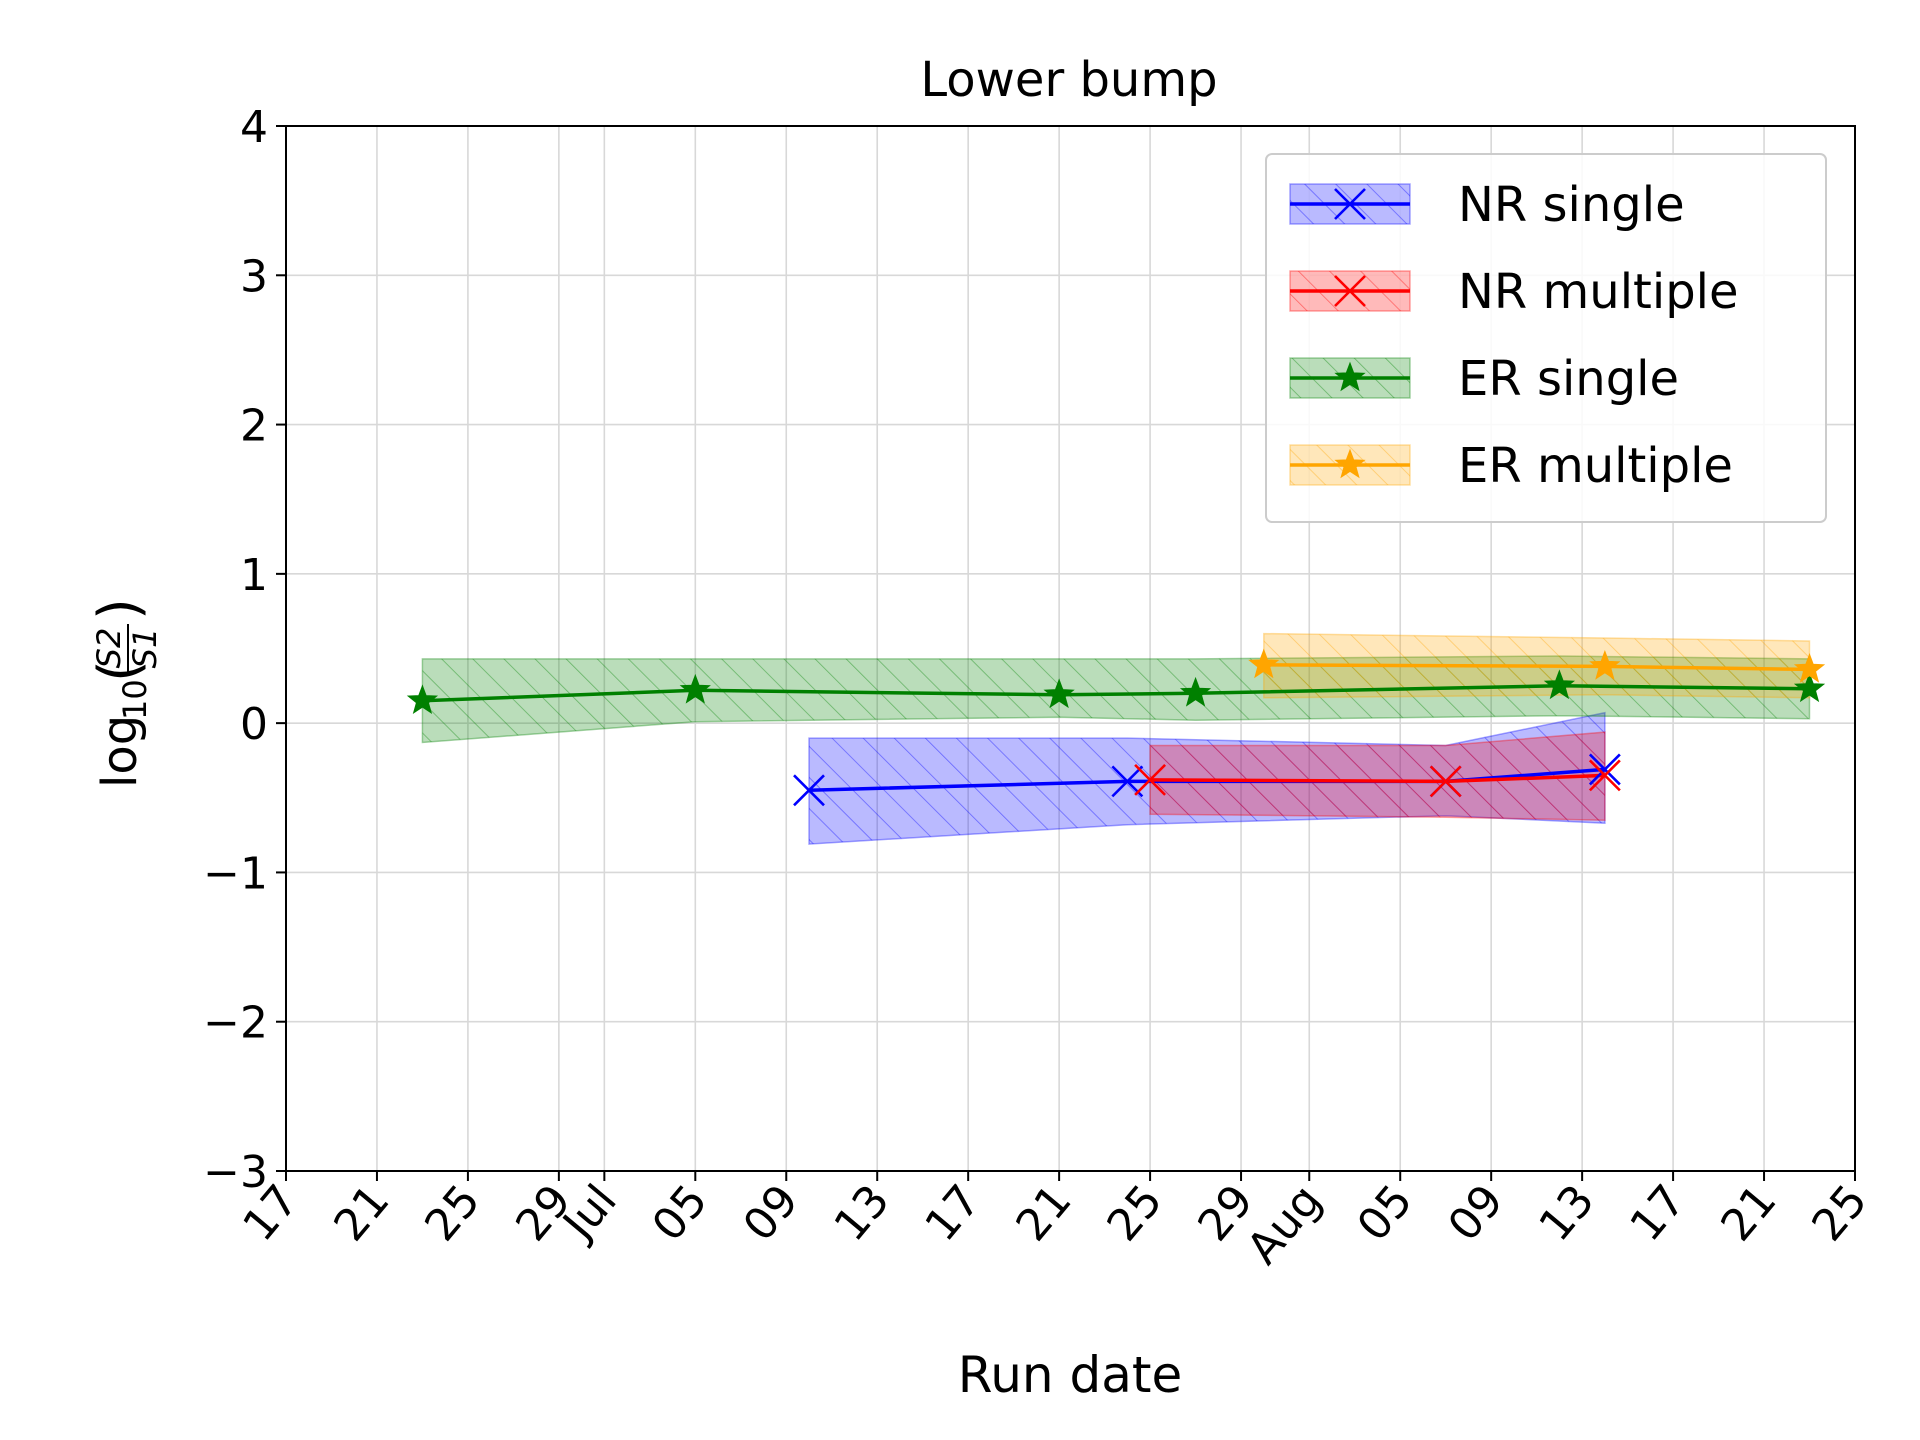  Describe the element at coordinates (1571, 205) in the screenshot. I see `legend-label-nr-single: NR single` at that location.